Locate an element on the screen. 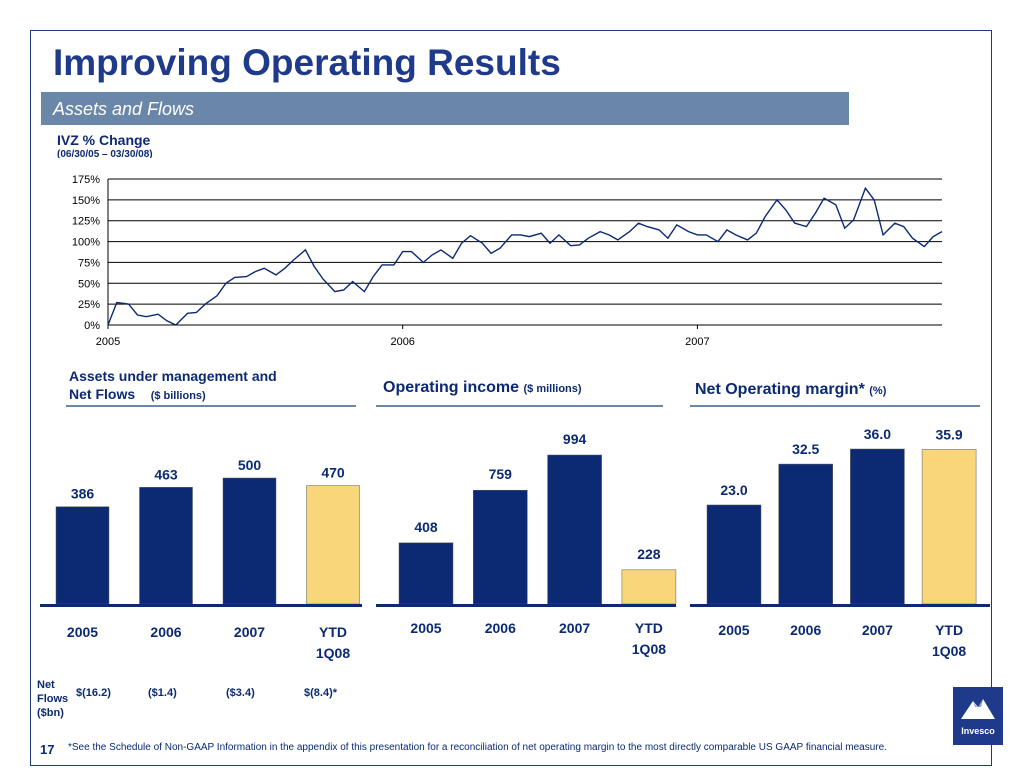 This screenshot has height=768, width=1024. x-tick-label: 2006 is located at coordinates (402, 342).